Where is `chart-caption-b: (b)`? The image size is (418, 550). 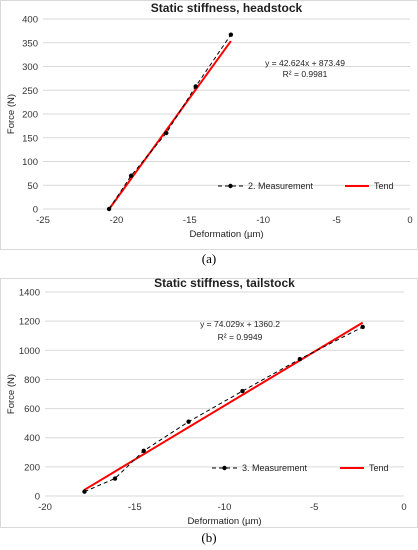 chart-caption-b: (b) is located at coordinates (209, 537).